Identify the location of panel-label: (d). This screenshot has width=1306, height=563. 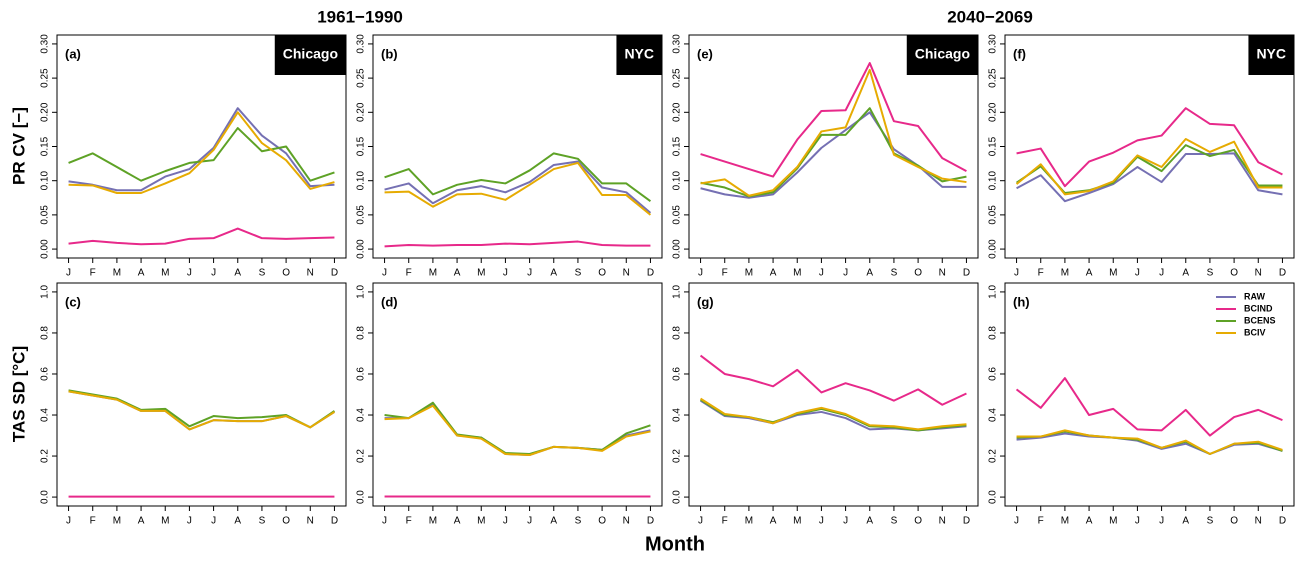
(389, 301).